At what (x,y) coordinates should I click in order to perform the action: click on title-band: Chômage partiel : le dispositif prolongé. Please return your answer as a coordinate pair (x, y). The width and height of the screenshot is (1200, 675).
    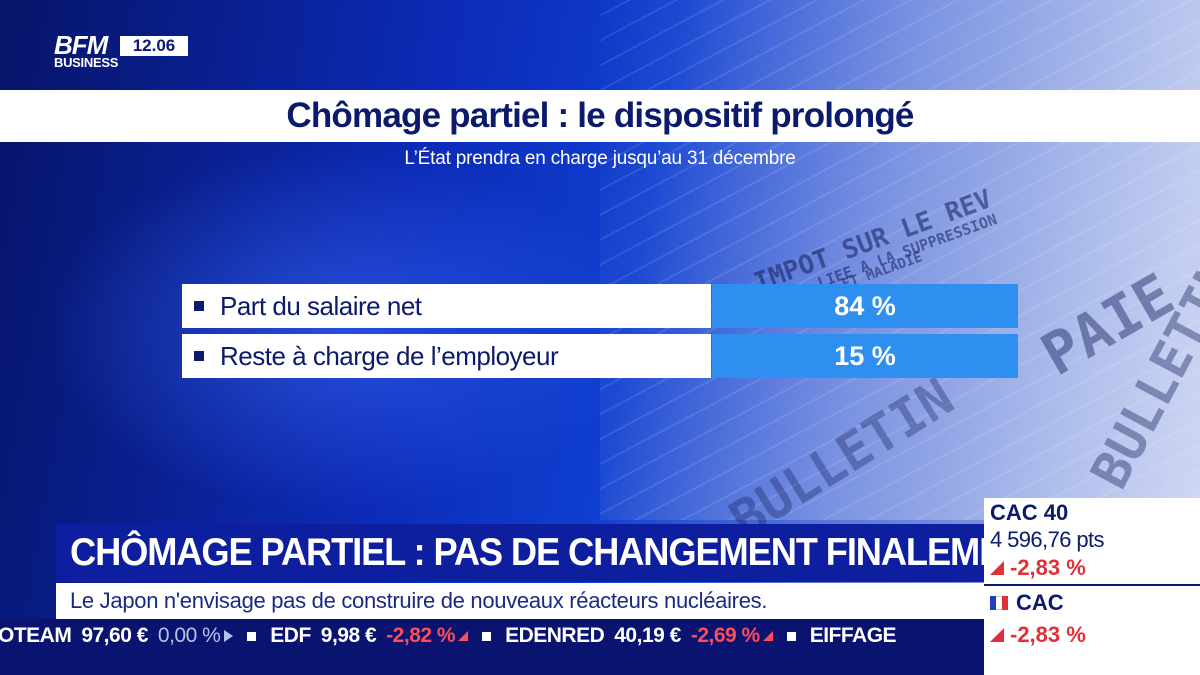
    Looking at the image, I should click on (600, 116).